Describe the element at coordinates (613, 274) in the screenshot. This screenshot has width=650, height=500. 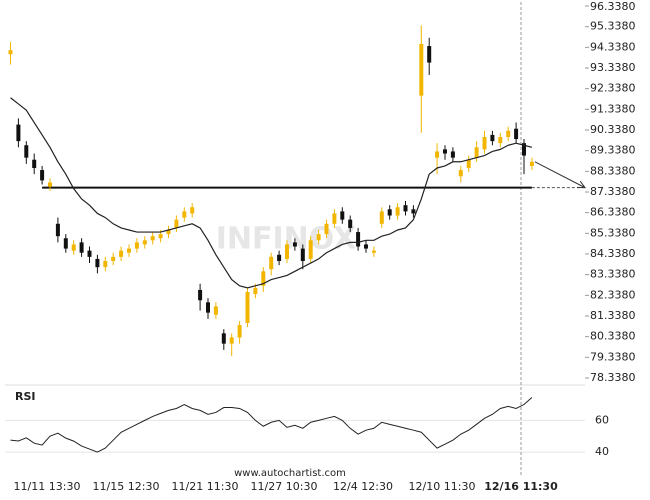
I see `y-tick-label: 83.3380` at that location.